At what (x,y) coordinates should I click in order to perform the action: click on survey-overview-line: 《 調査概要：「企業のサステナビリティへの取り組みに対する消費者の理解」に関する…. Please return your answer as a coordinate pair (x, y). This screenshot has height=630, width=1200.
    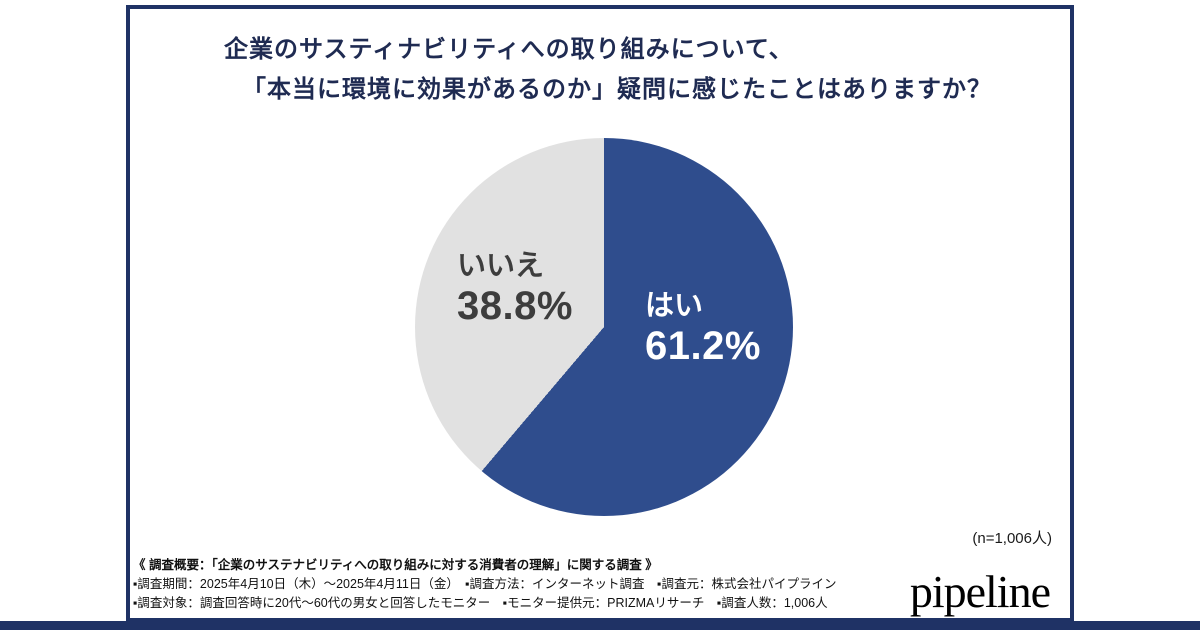
    Looking at the image, I should click on (395, 565).